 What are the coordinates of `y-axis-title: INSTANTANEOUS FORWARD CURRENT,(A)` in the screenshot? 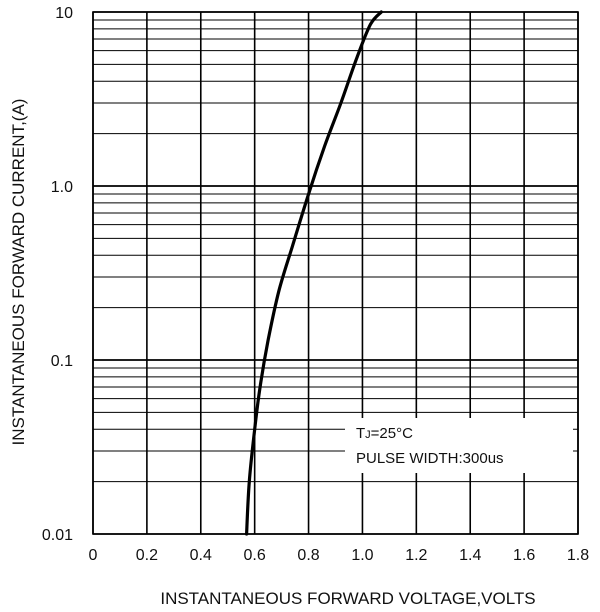 It's located at (18, 272).